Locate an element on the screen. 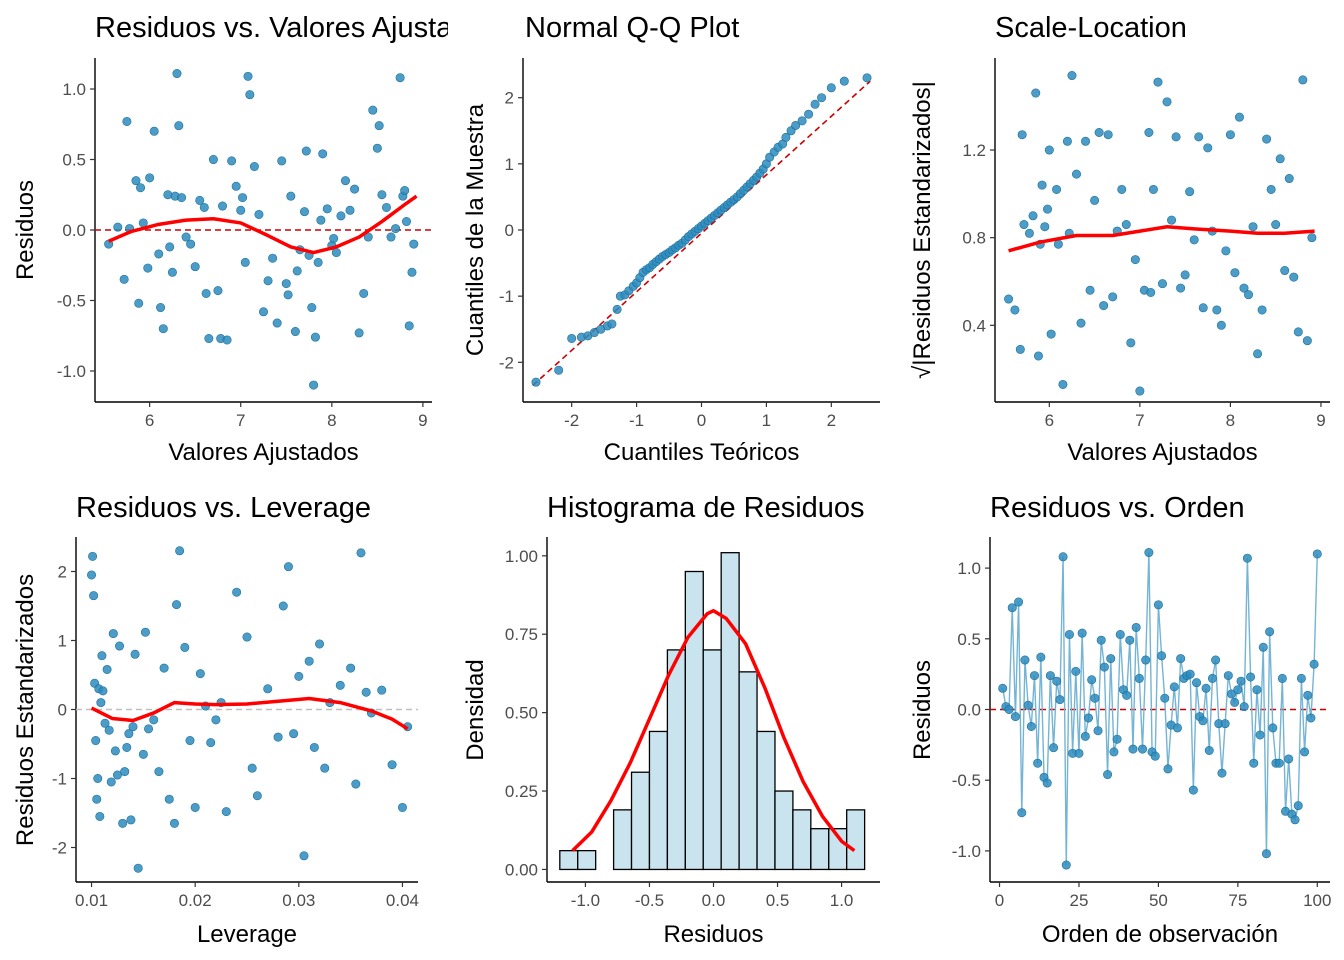  y-tick-label: 2 is located at coordinates (509, 98).